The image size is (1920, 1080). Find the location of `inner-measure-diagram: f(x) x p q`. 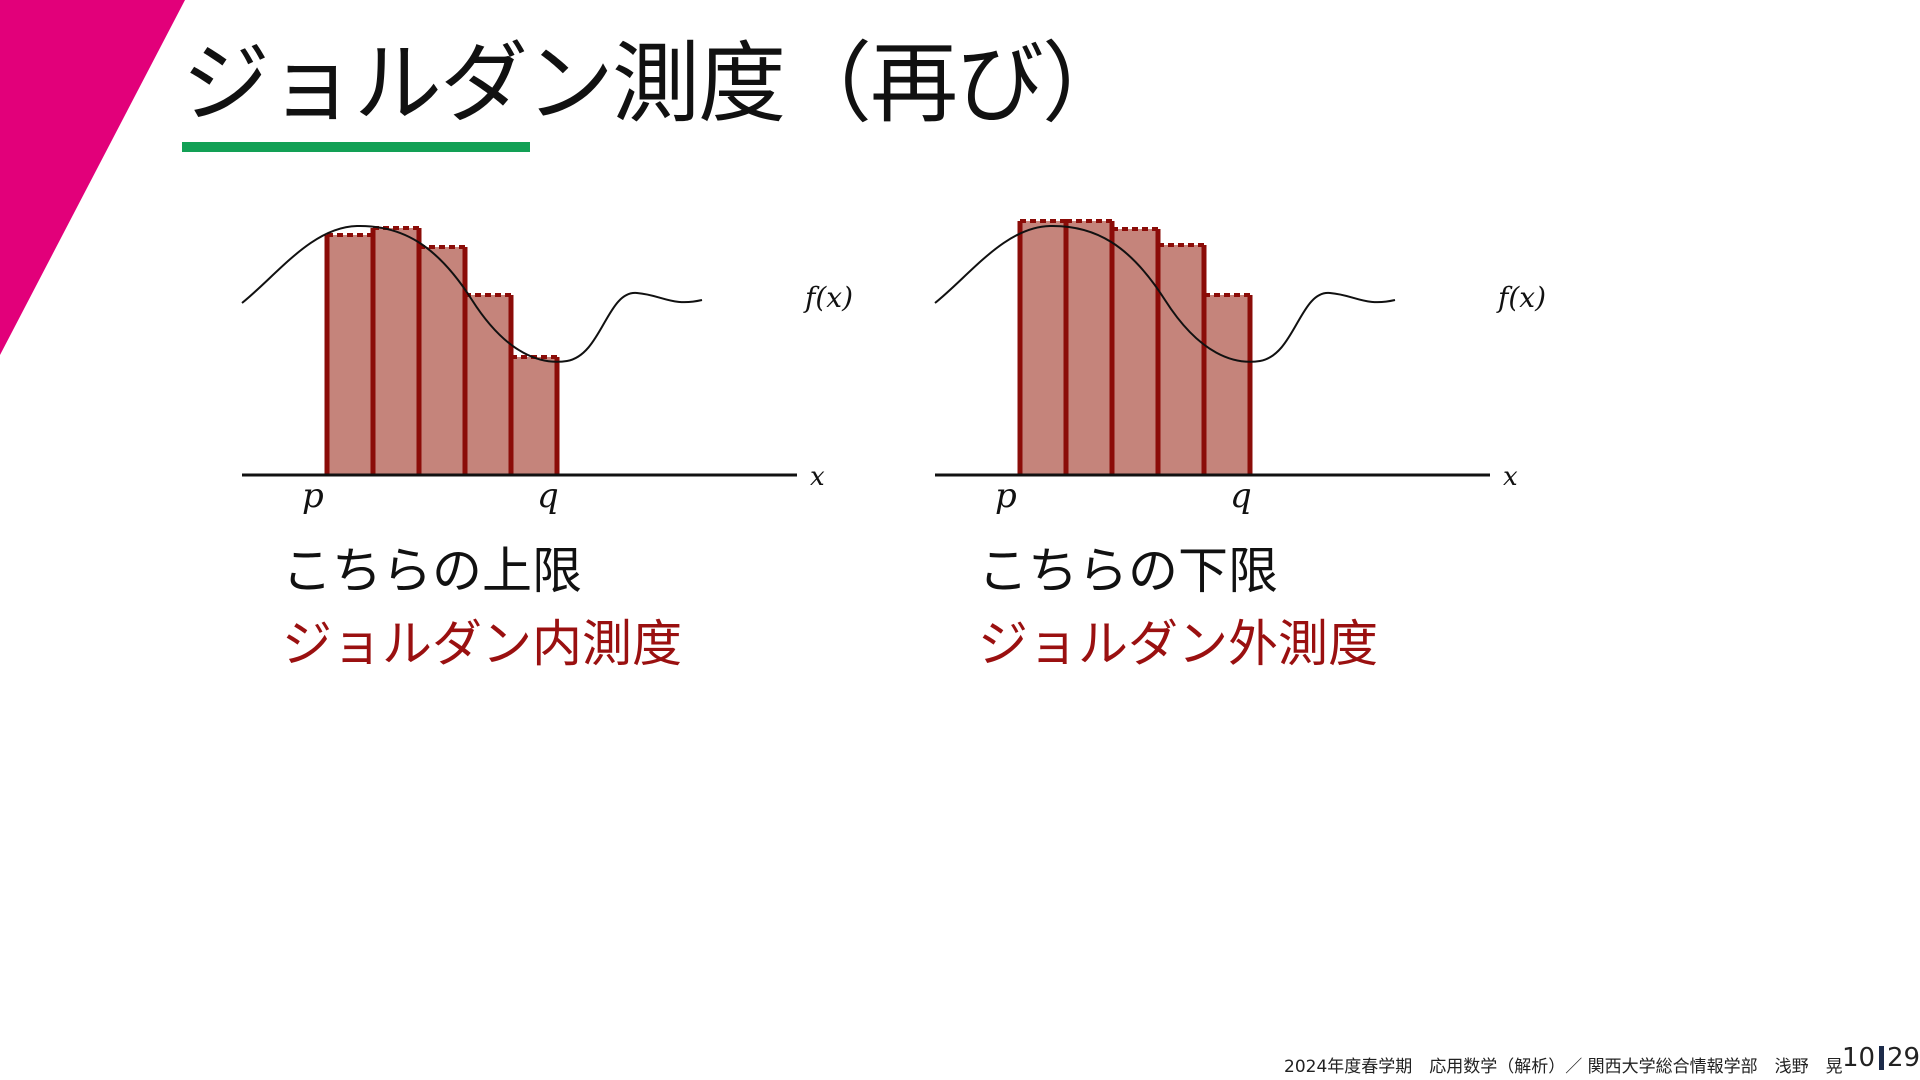

inner-measure-diagram: f(x) x p q is located at coordinates (547, 370).